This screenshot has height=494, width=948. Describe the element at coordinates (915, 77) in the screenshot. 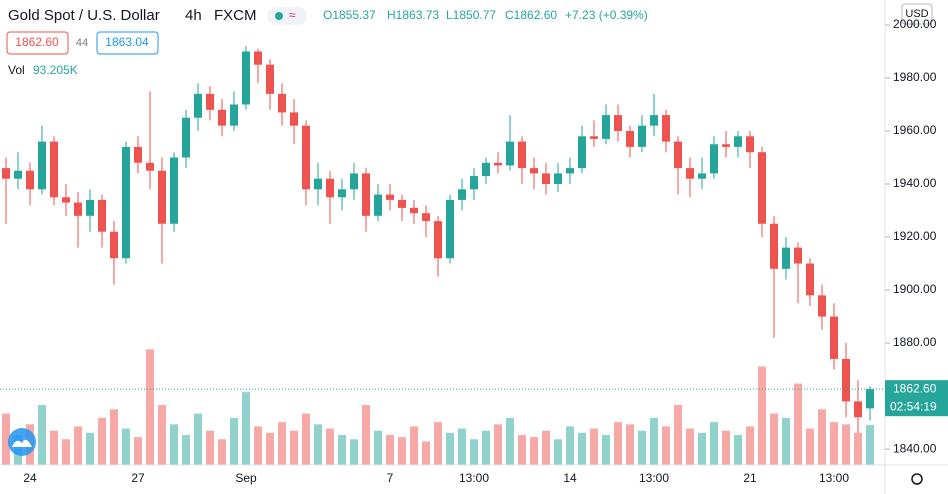

I see `y-tick-label: 1980.00` at that location.